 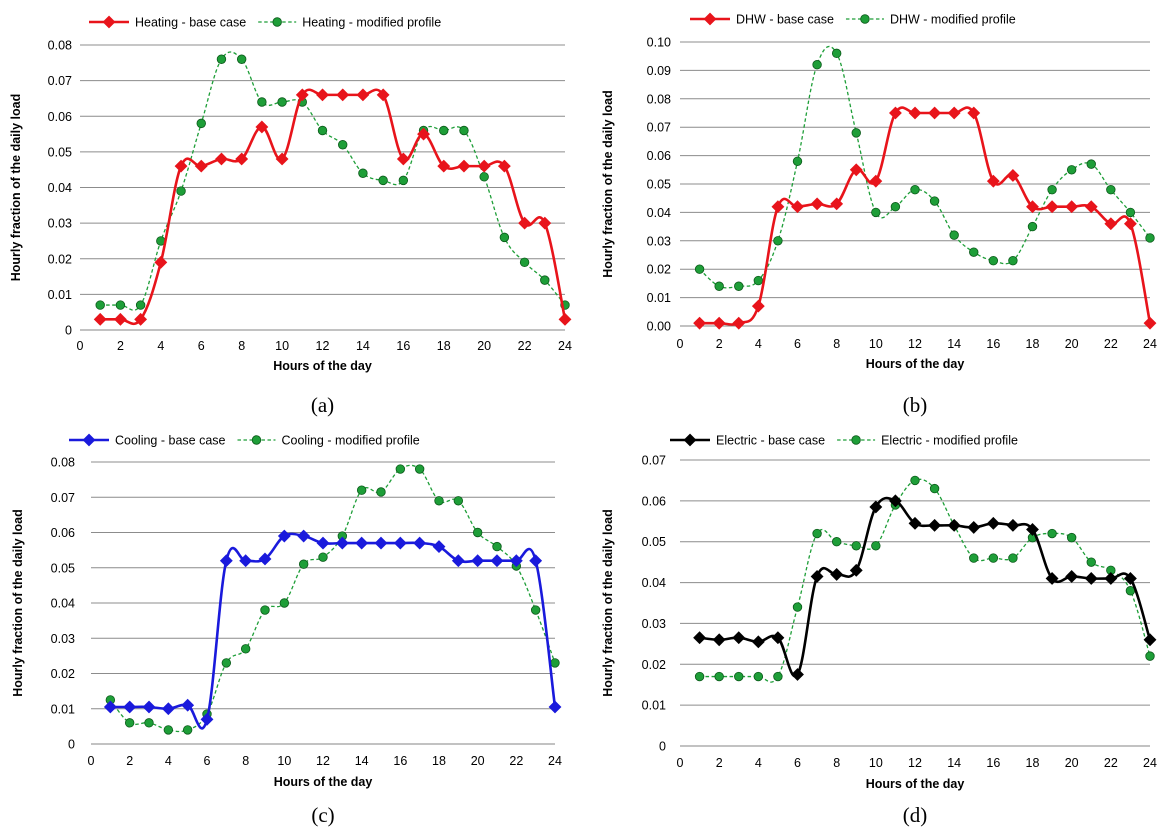 What do you see at coordinates (555, 761) in the screenshot?
I see `x-tick-label: 24` at bounding box center [555, 761].